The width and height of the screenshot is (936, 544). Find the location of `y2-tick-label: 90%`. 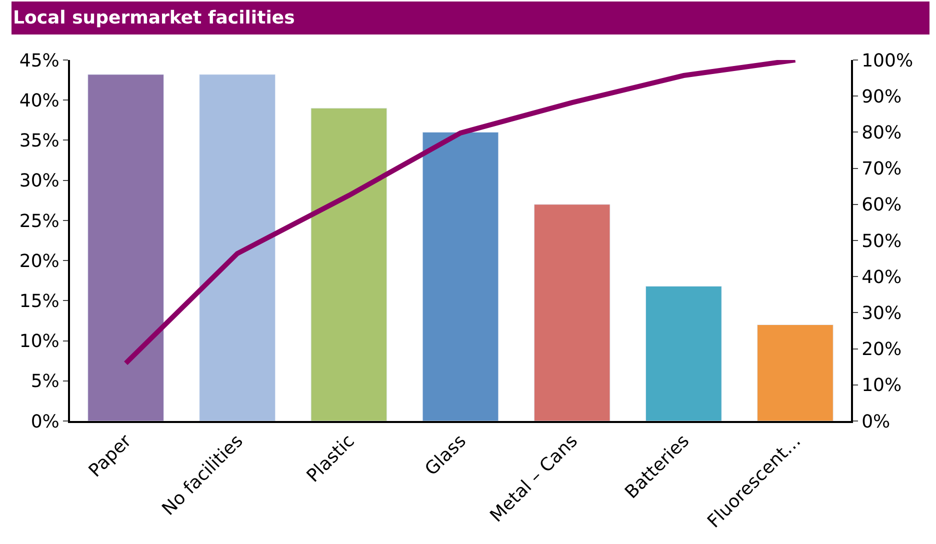

y2-tick-label: 90% is located at coordinates (882, 97).